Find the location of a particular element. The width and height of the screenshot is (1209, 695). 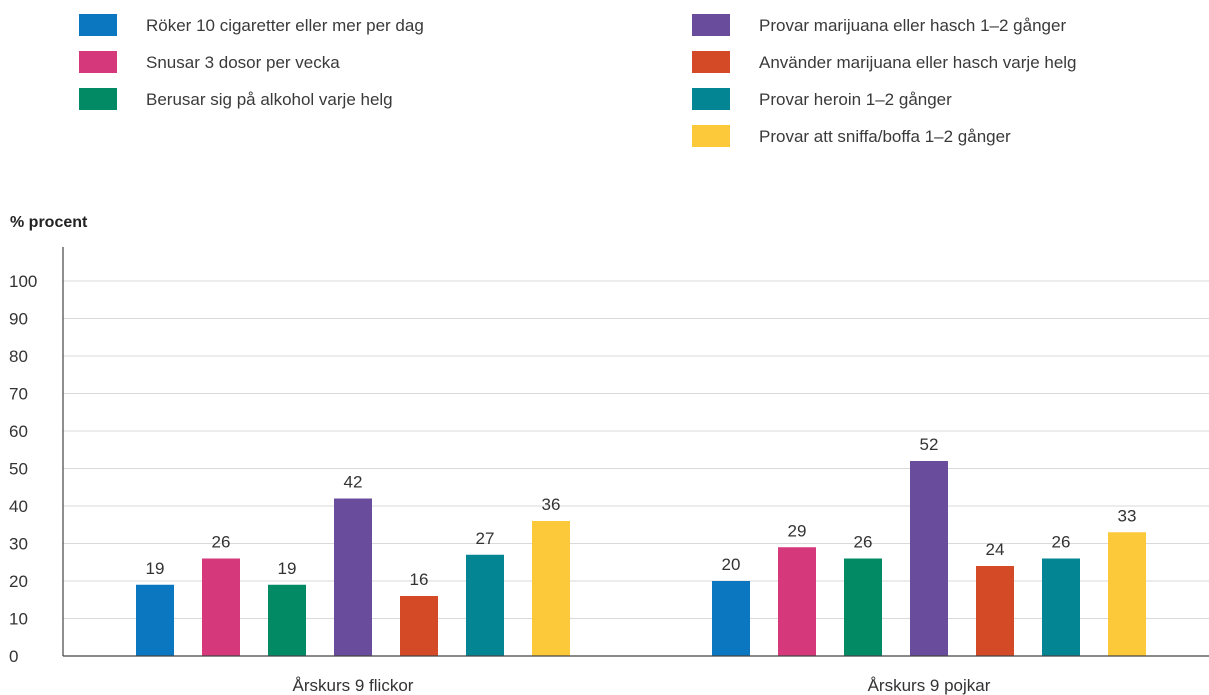

data-label: 29 is located at coordinates (797, 530).